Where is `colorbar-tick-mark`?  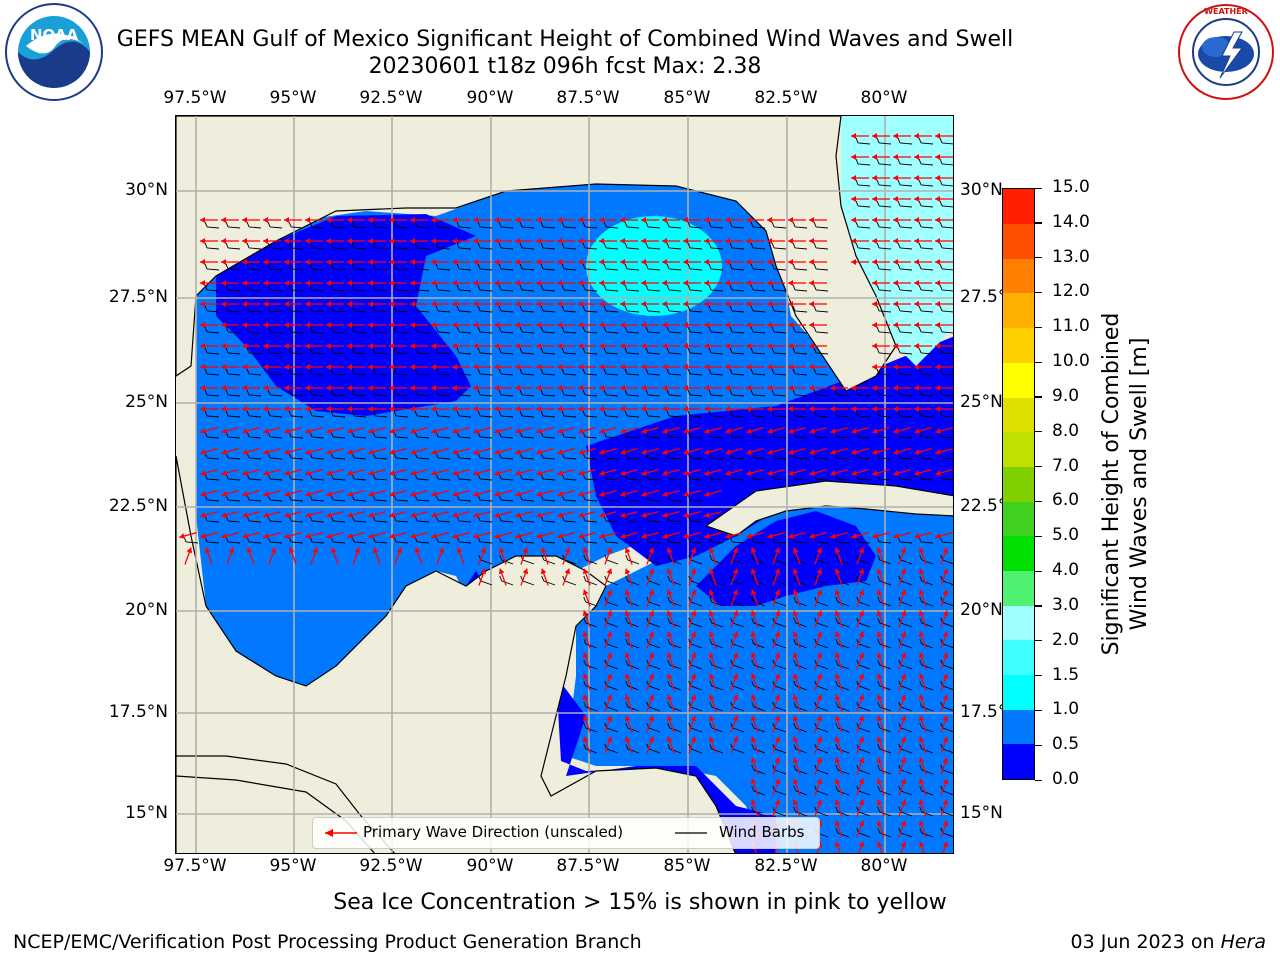 colorbar-tick-mark is located at coordinates (1038, 432).